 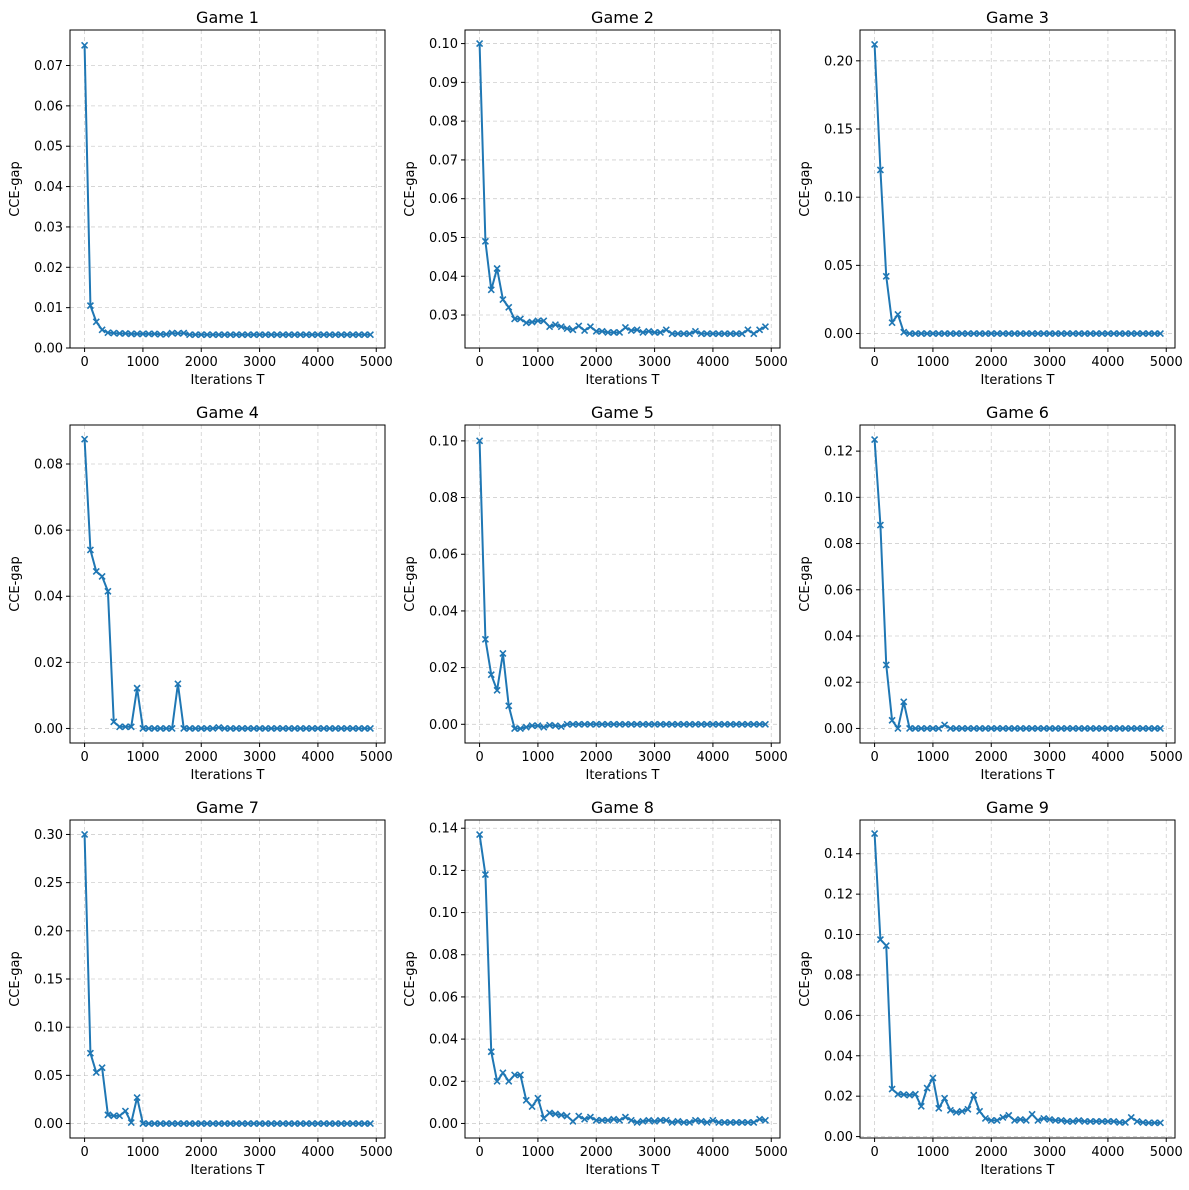 I want to click on series-line, so click(x=1017, y=978).